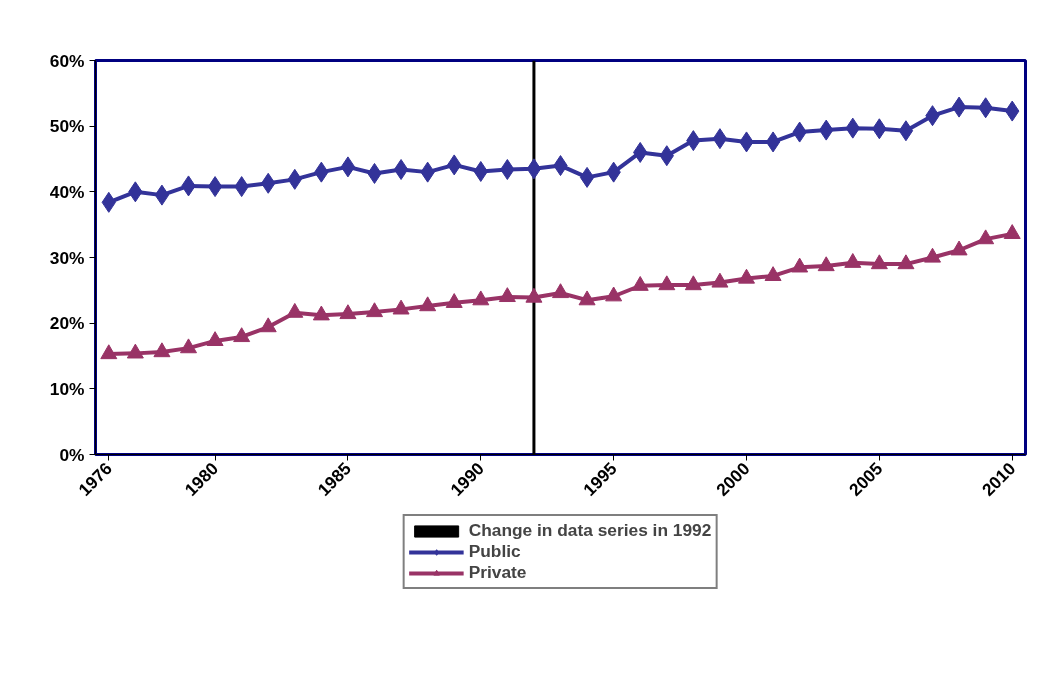  Describe the element at coordinates (494, 551) in the screenshot. I see `legend-label: Public` at that location.